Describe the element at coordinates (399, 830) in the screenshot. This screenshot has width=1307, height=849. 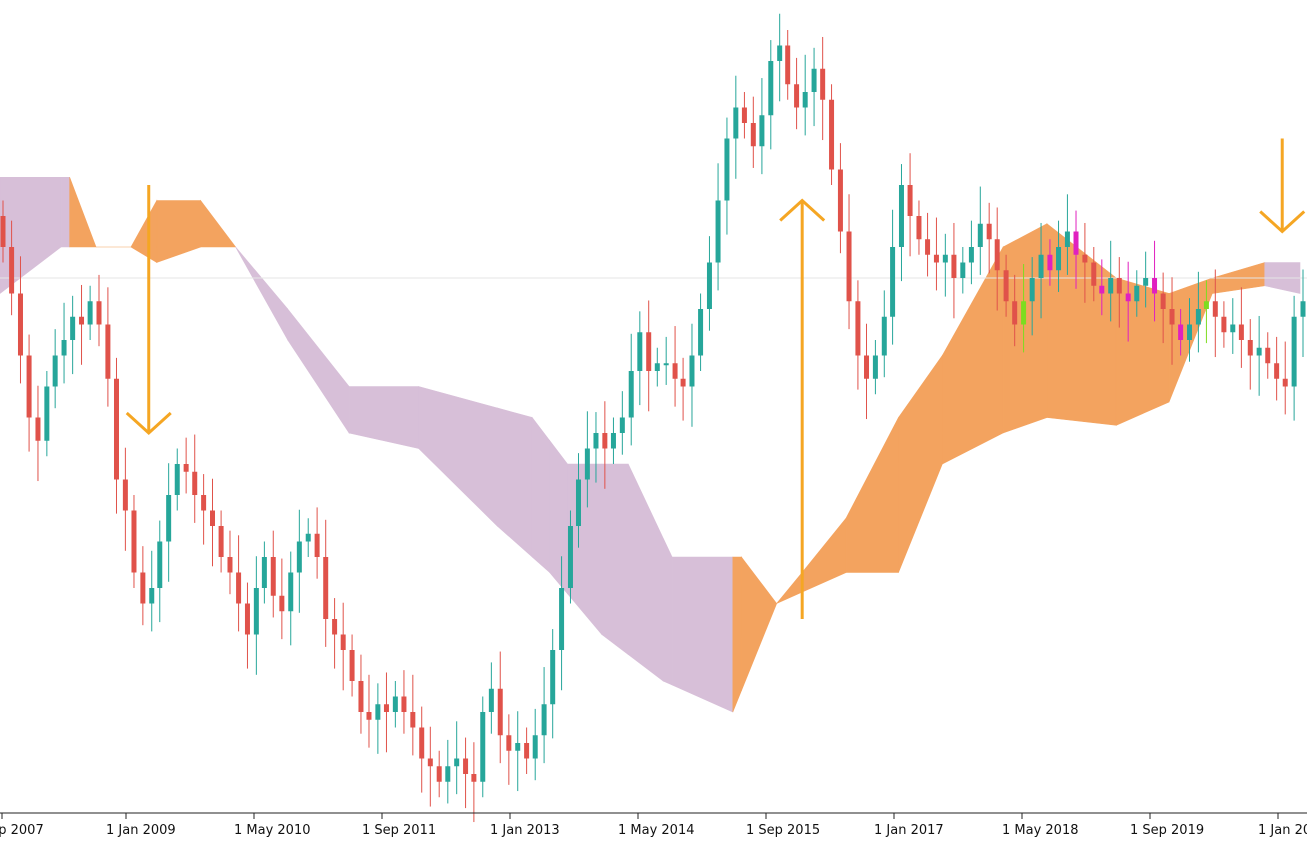
I see `x-tick-label: 1 Sep 2011` at that location.